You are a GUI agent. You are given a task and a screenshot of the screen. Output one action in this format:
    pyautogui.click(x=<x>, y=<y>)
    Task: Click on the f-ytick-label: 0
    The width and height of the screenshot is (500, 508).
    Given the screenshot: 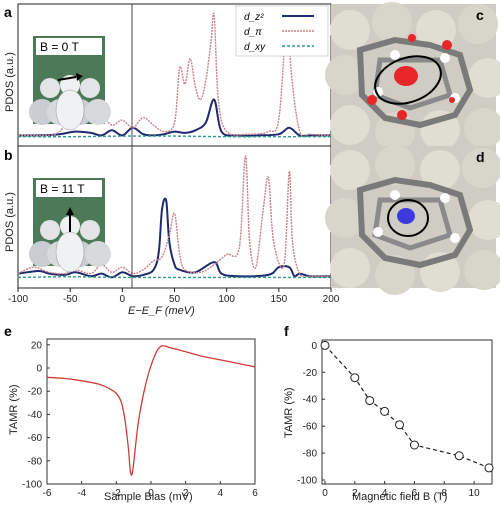 What is the action you would take?
    pyautogui.click(x=314, y=346)
    